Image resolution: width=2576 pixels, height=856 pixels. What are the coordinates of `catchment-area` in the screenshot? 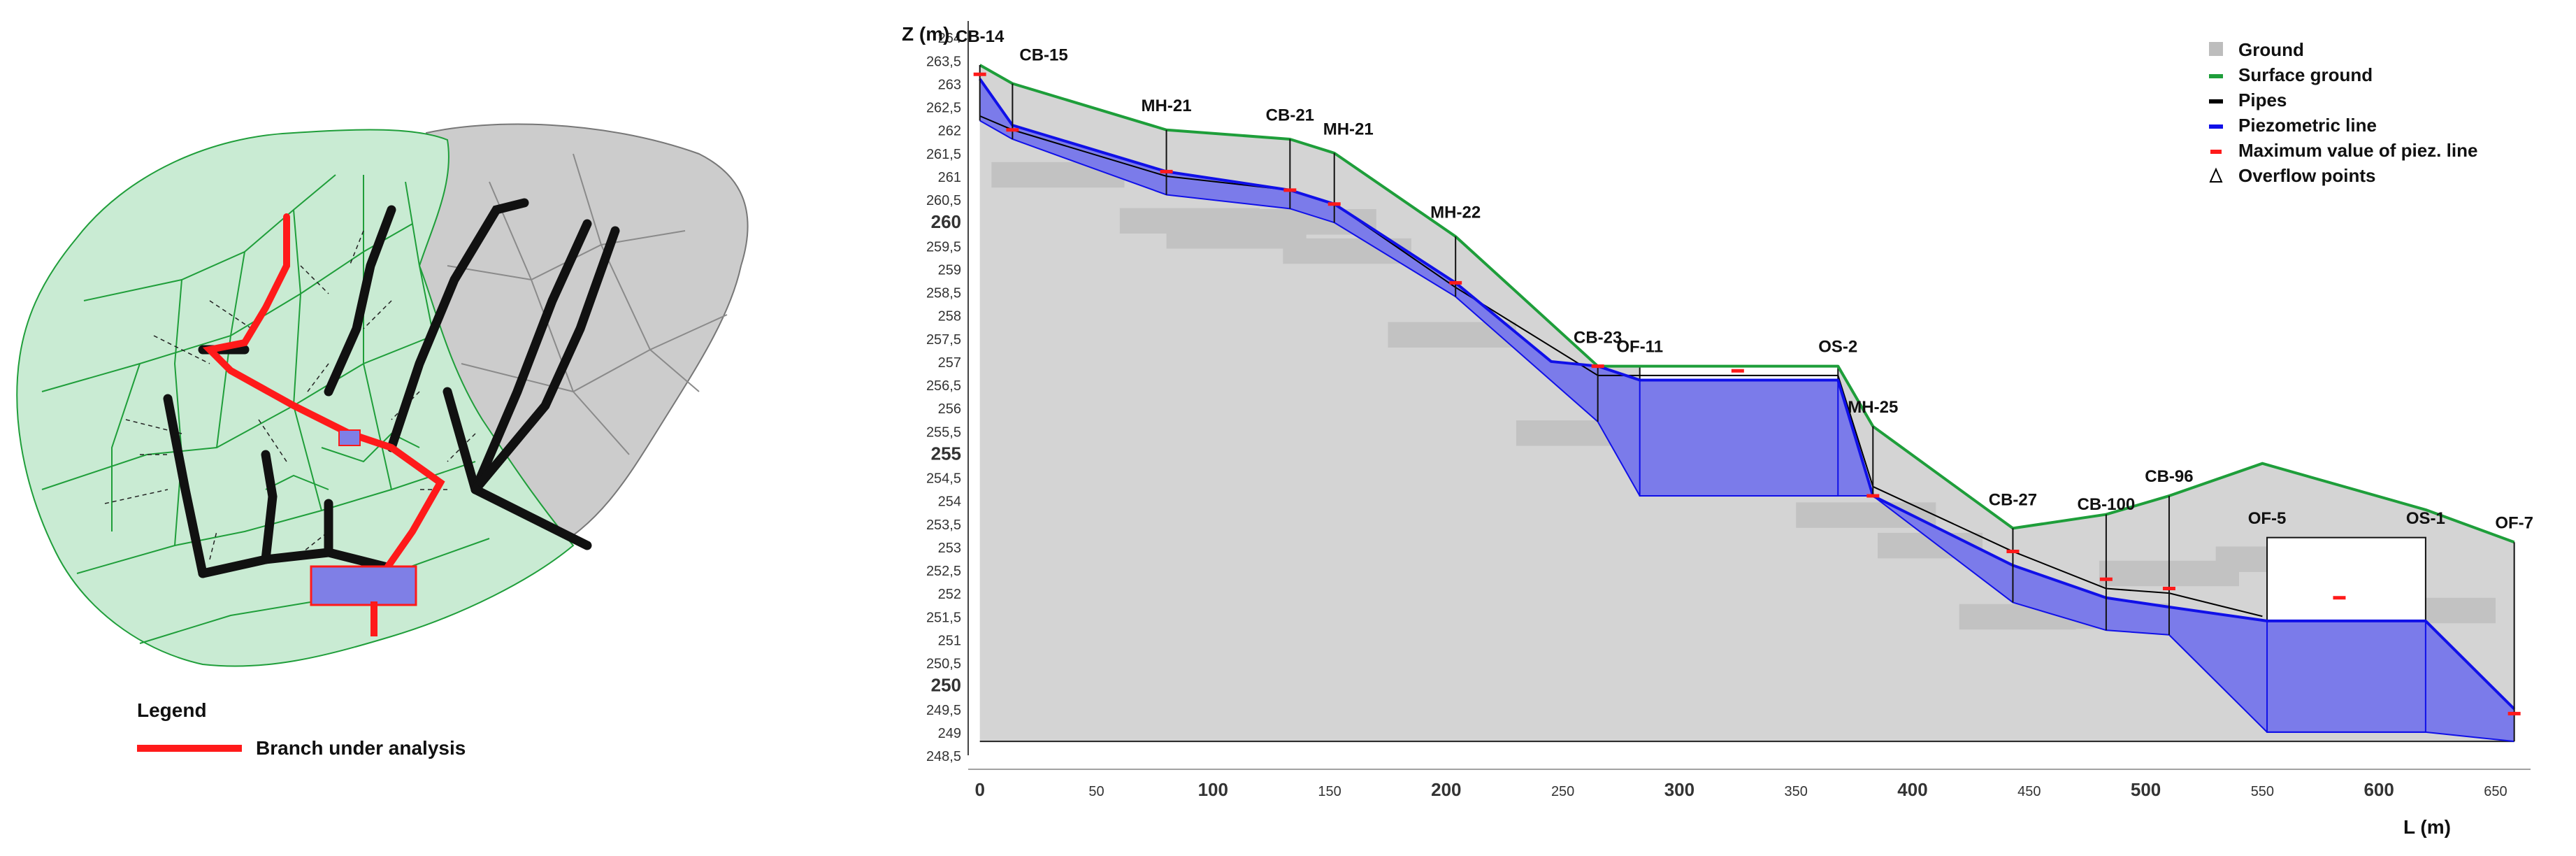 It's located at (295, 398).